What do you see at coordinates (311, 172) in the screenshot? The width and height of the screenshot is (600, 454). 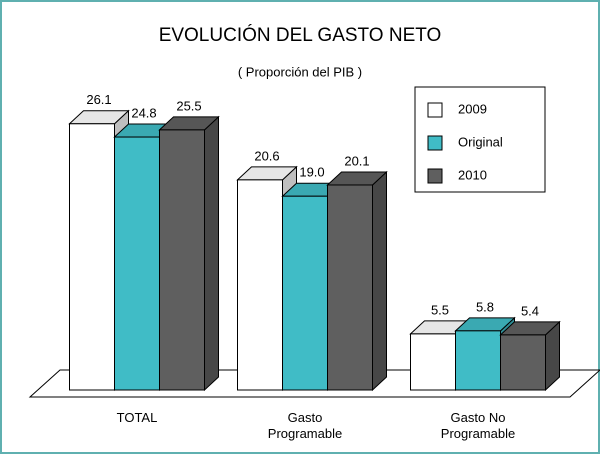 I see `value-label: 19.0` at bounding box center [311, 172].